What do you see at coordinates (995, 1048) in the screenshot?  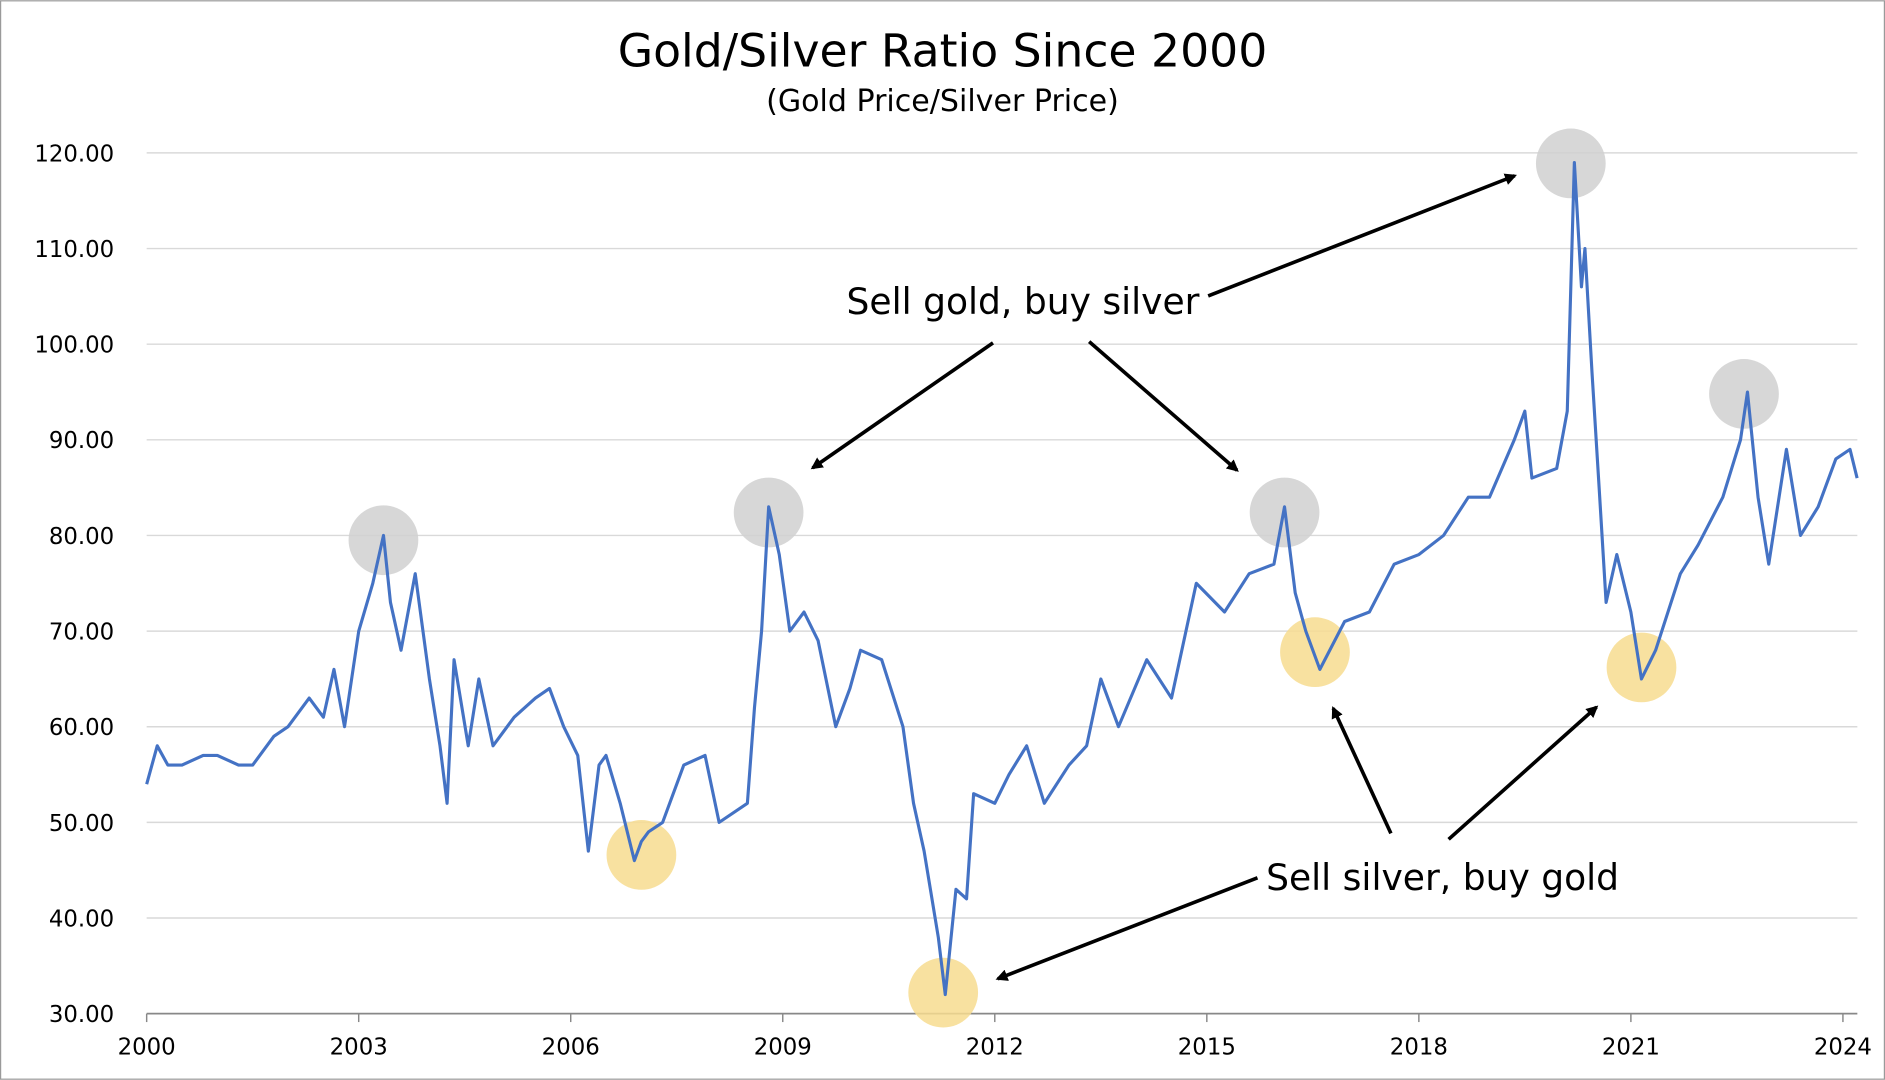 I see `x-tick-label: 2012` at bounding box center [995, 1048].